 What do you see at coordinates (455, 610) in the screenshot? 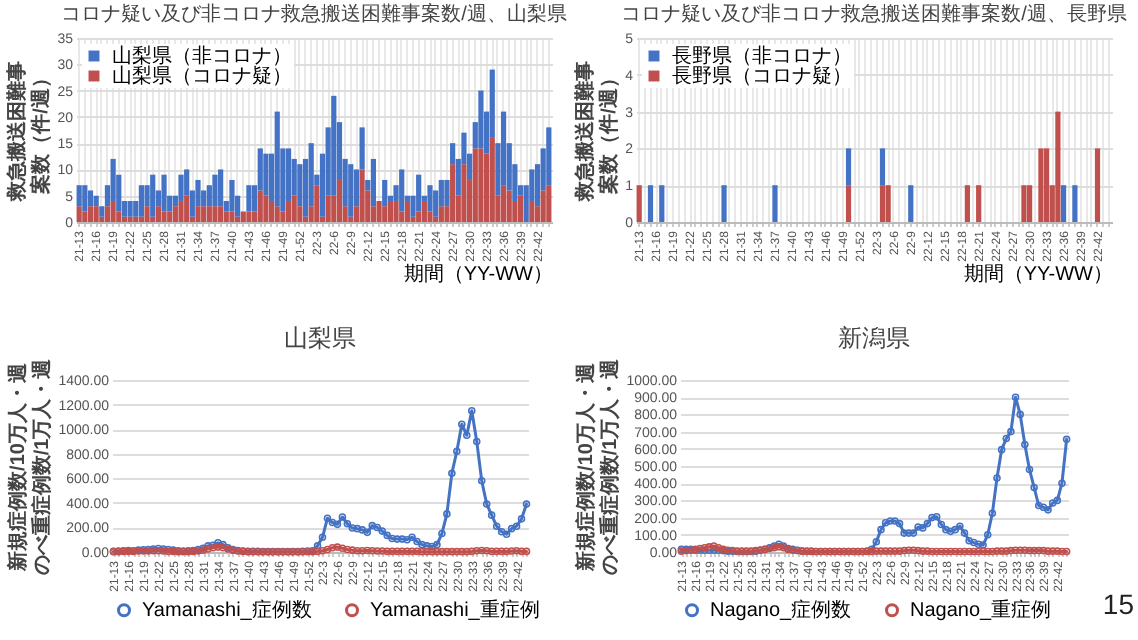
I see `legend-label: Yamanashi_重症例` at bounding box center [455, 610].